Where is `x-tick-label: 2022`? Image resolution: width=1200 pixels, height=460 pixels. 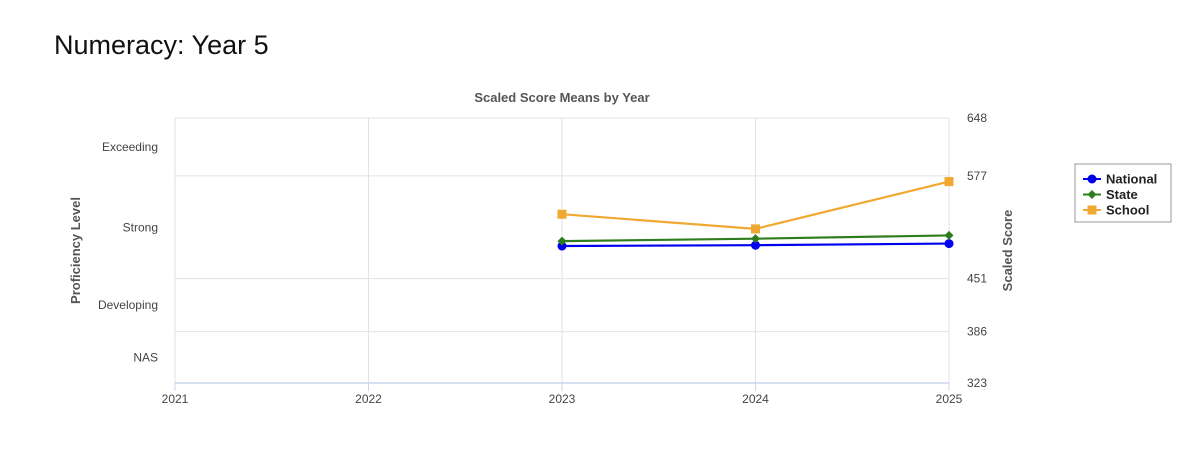 x-tick-label: 2022 is located at coordinates (368, 399).